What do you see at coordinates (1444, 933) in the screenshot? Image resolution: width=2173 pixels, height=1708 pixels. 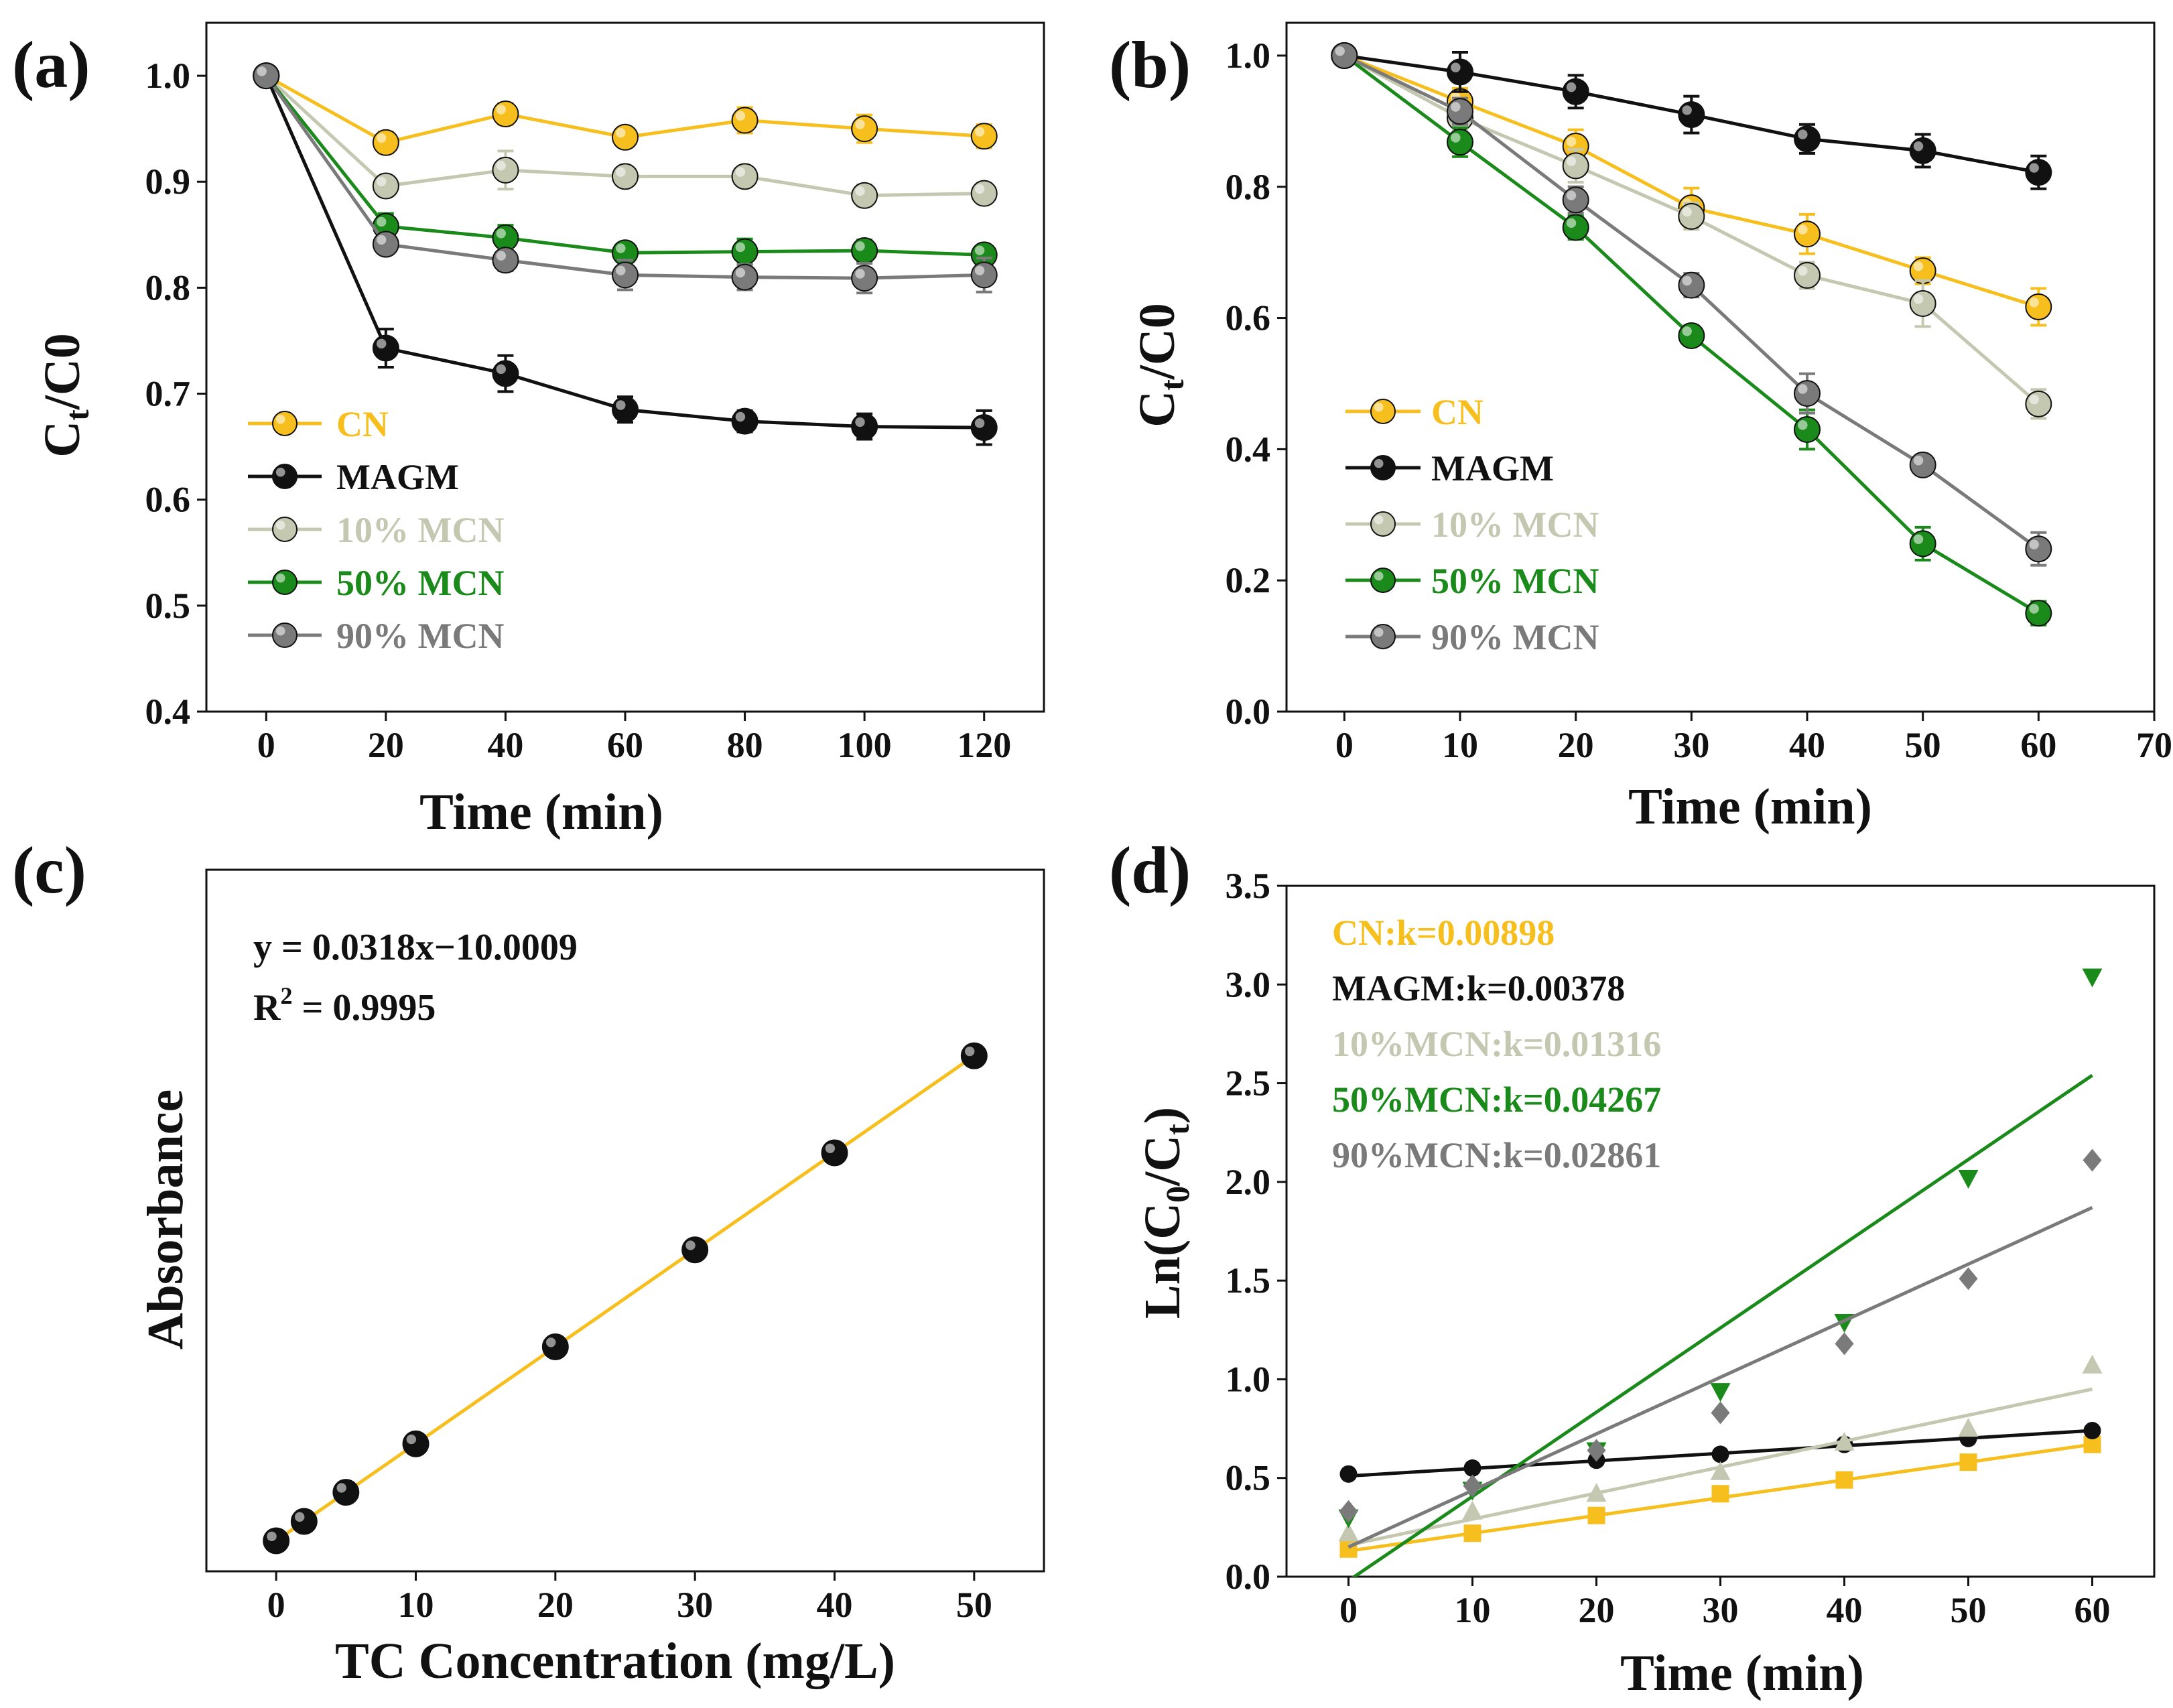 I see `legend-label-d: CN:k=0.00898` at bounding box center [1444, 933].